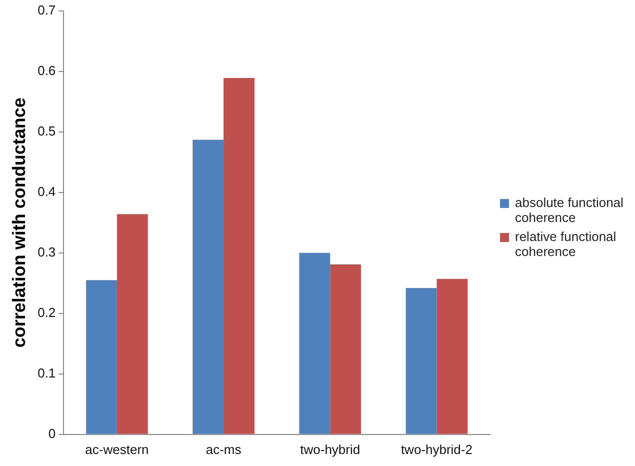  What do you see at coordinates (47, 191) in the screenshot?
I see `y-tick-label: 0.4` at bounding box center [47, 191].